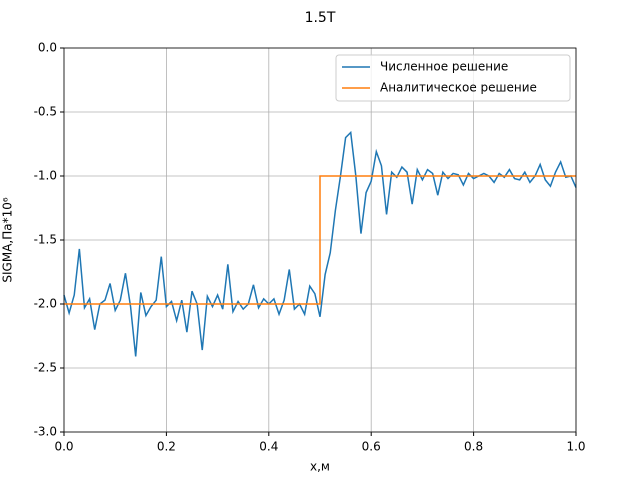 The image size is (640, 484). I want to click on legend-label: Аналитическое решение, so click(458, 88).